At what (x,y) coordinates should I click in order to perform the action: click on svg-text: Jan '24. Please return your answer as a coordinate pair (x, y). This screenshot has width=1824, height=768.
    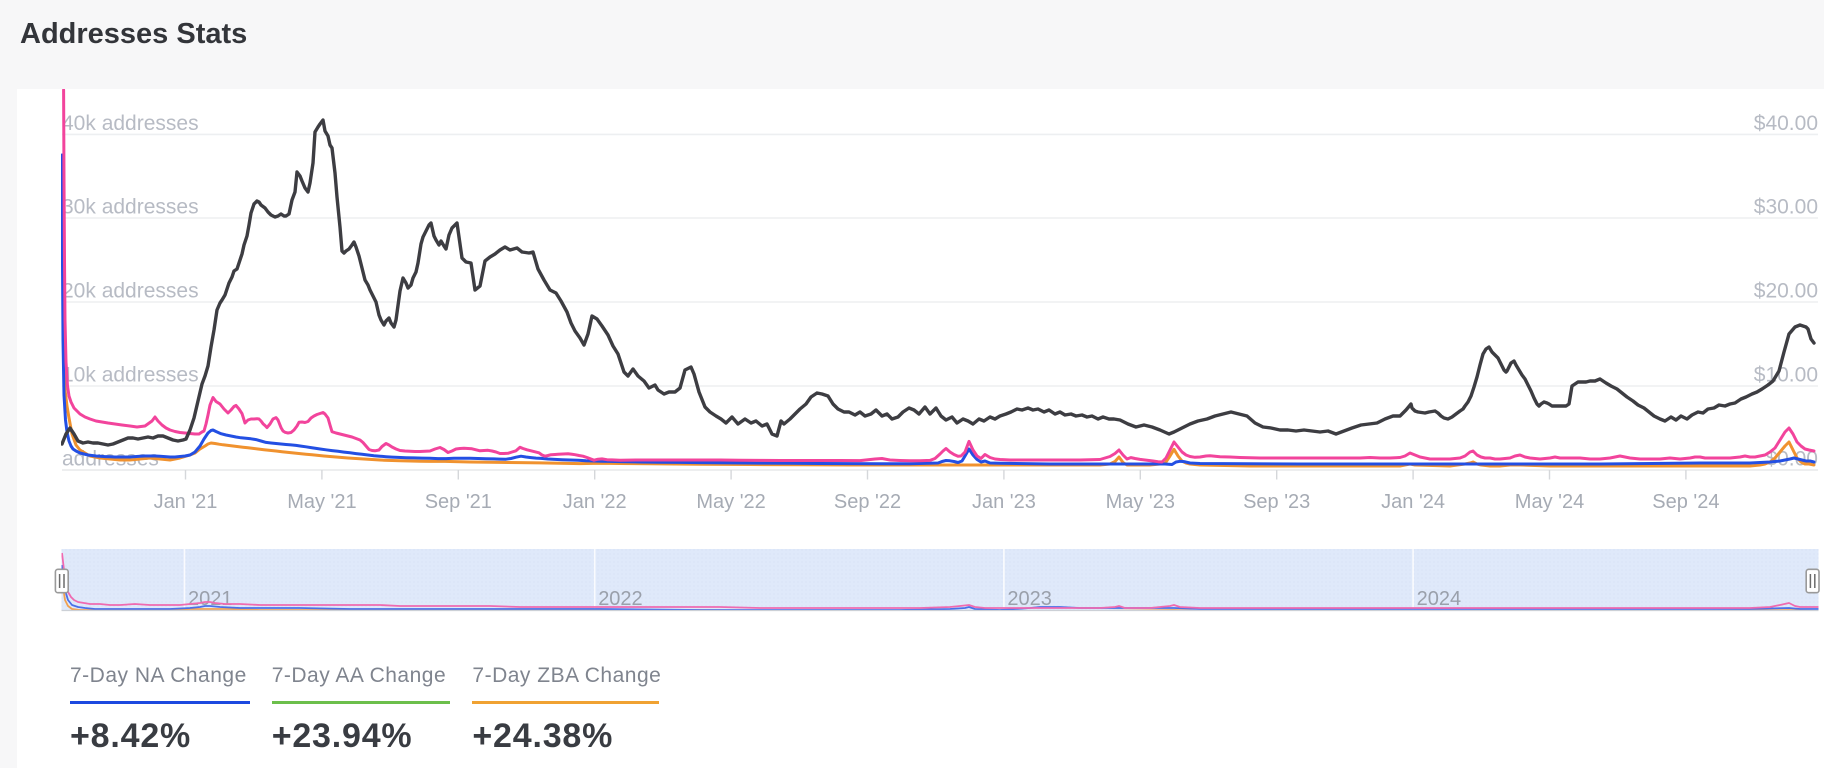
    Looking at the image, I should click on (1413, 502).